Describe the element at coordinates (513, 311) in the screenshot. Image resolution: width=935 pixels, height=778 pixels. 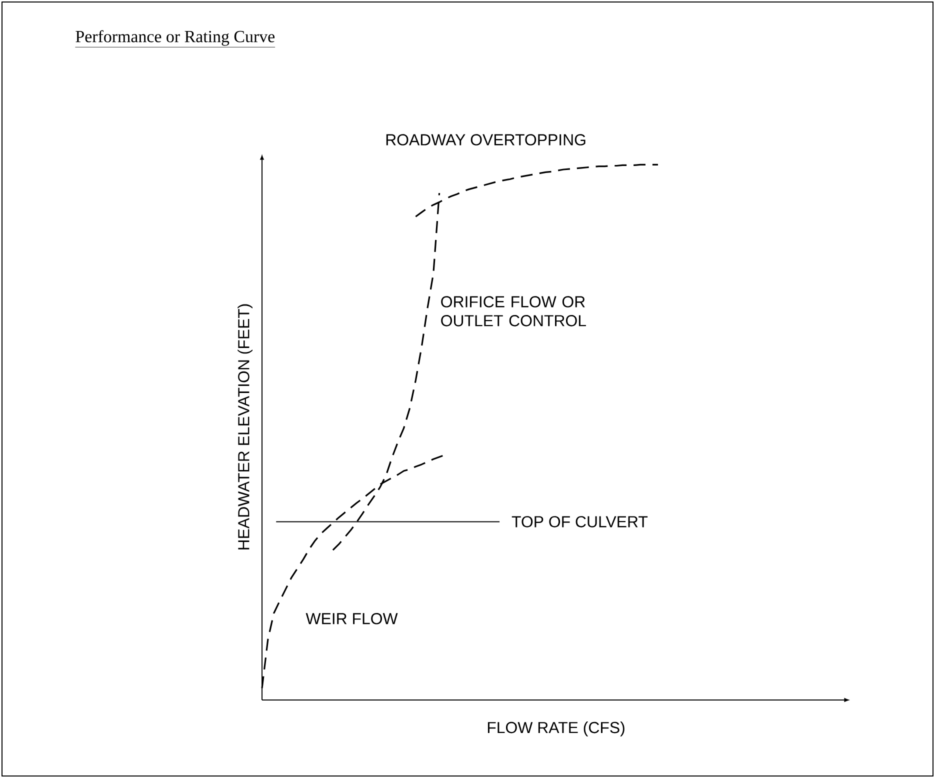
I see `series-label: ORIFICE FLOW OR OUTLET CONTROL` at that location.